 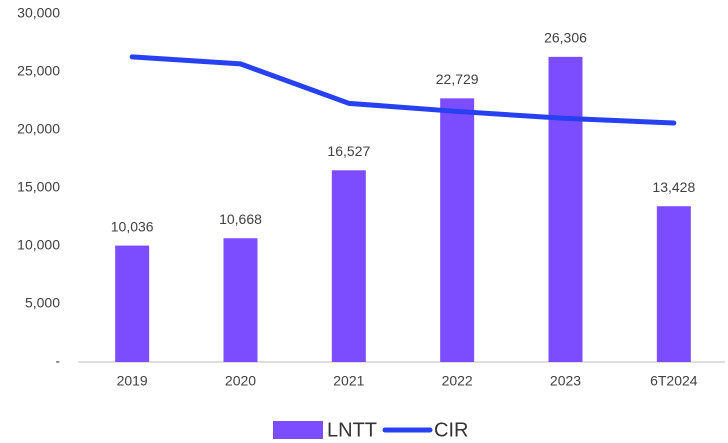 I want to click on x-tick-label: 6T2024, so click(x=674, y=381).